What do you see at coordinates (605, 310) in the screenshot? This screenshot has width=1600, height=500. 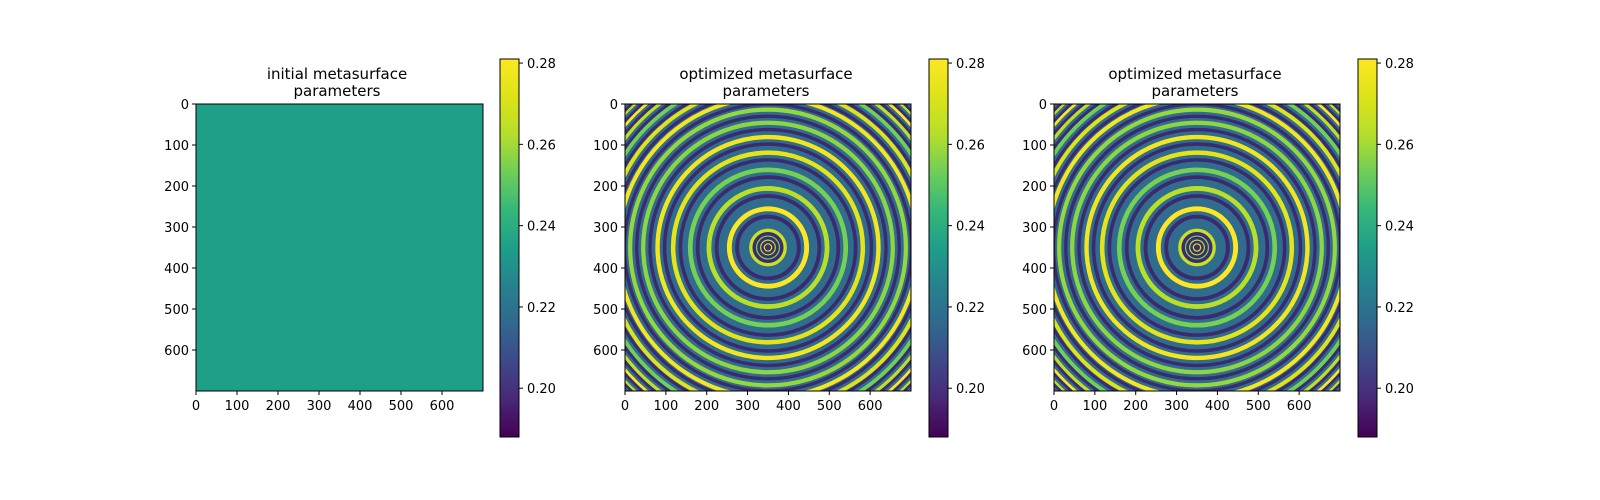 I see `panel-2-y-tick-label: 500` at bounding box center [605, 310].